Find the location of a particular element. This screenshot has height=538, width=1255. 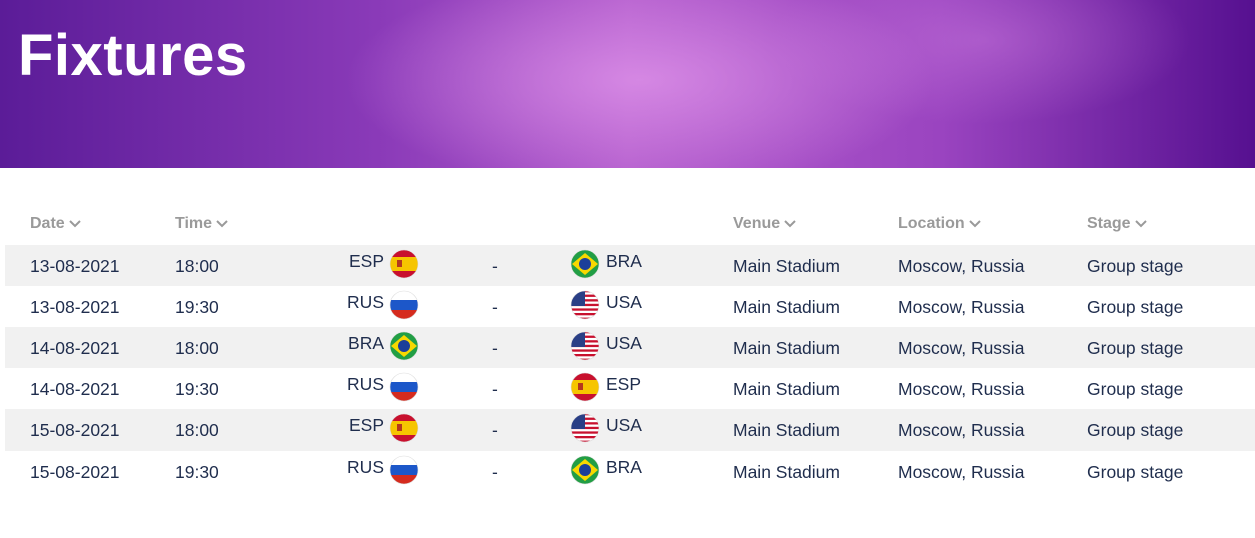

sort-header: Venue is located at coordinates (764, 224).